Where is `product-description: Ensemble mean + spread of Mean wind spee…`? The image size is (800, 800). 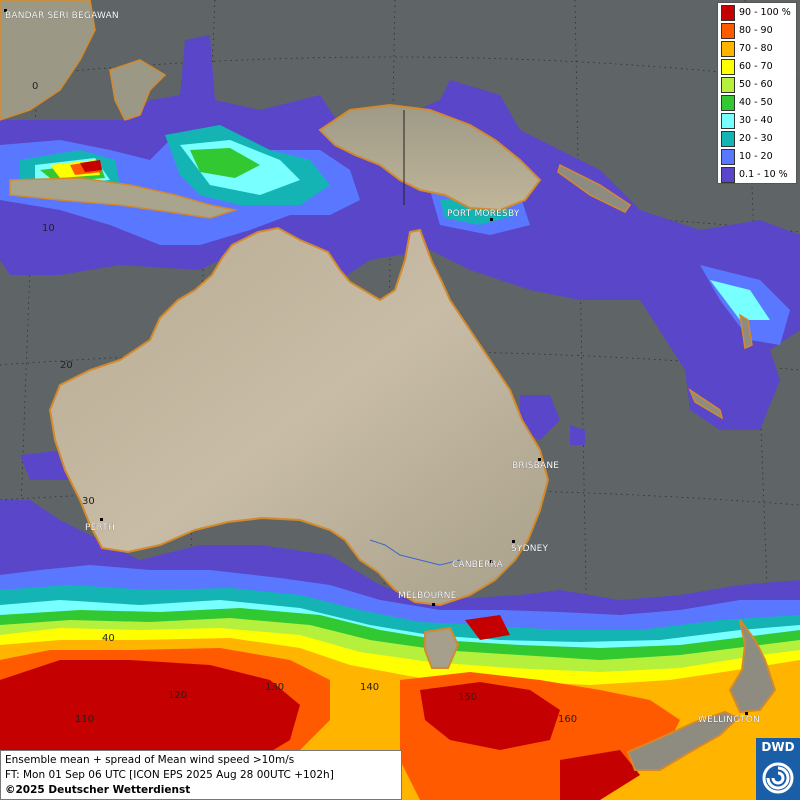 product-description: Ensemble mean + spread of Mean wind spee… is located at coordinates (150, 760).